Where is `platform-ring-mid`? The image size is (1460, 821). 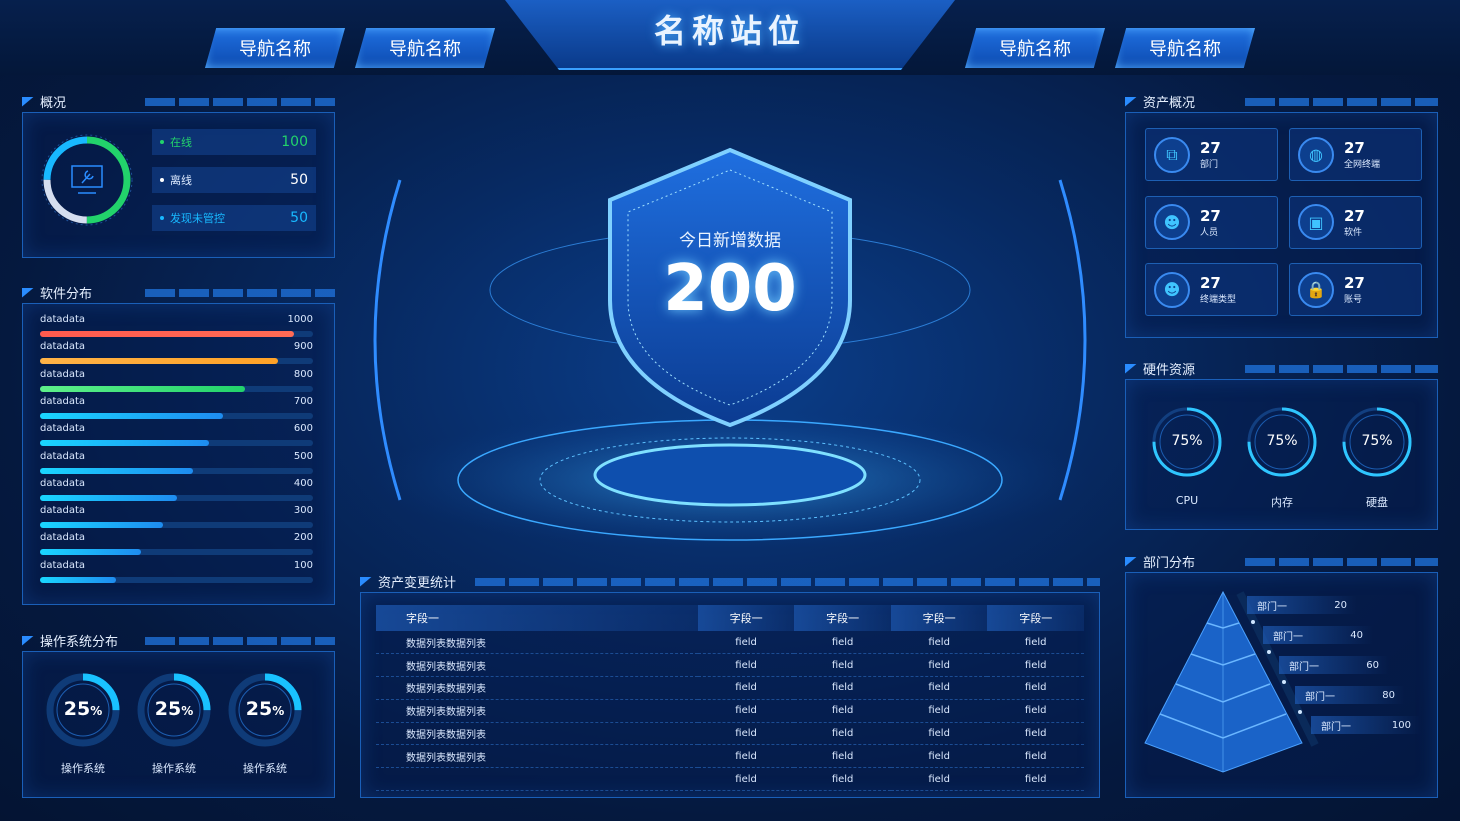
platform-ring-mid is located at coordinates (730, 480).